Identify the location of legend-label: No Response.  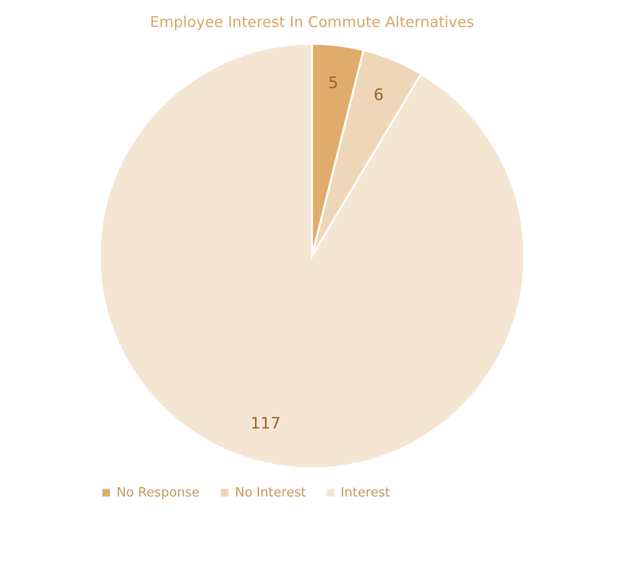
(158, 493).